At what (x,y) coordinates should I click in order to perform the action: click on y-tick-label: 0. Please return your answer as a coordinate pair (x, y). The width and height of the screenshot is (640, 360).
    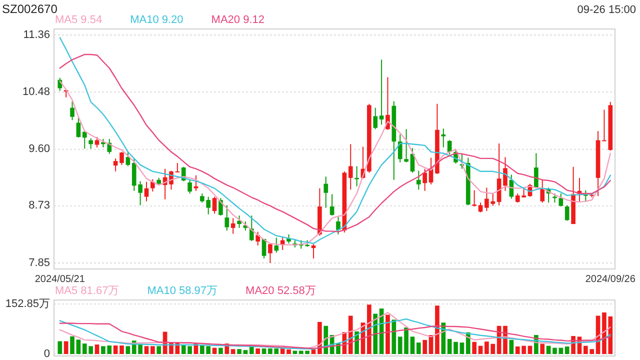
    Looking at the image, I should click on (47, 354).